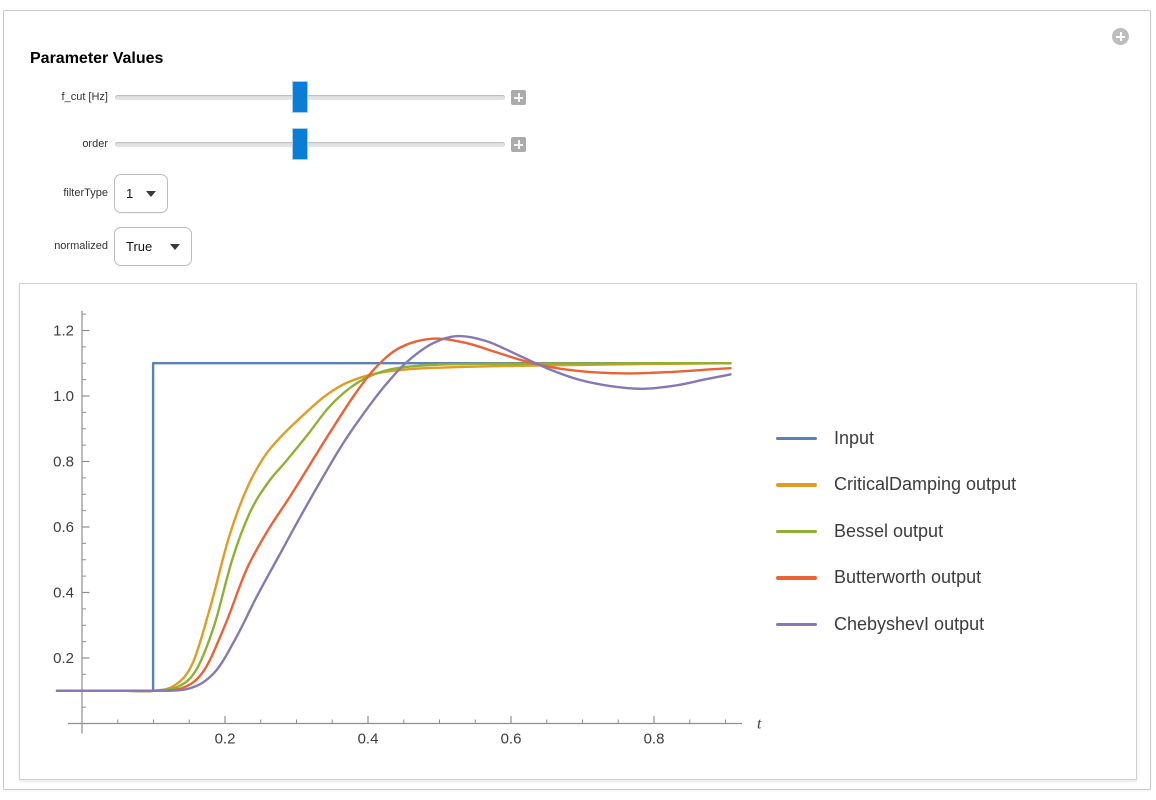 Image resolution: width=1156 pixels, height=800 pixels. I want to click on fcut-slider-track, so click(310, 97).